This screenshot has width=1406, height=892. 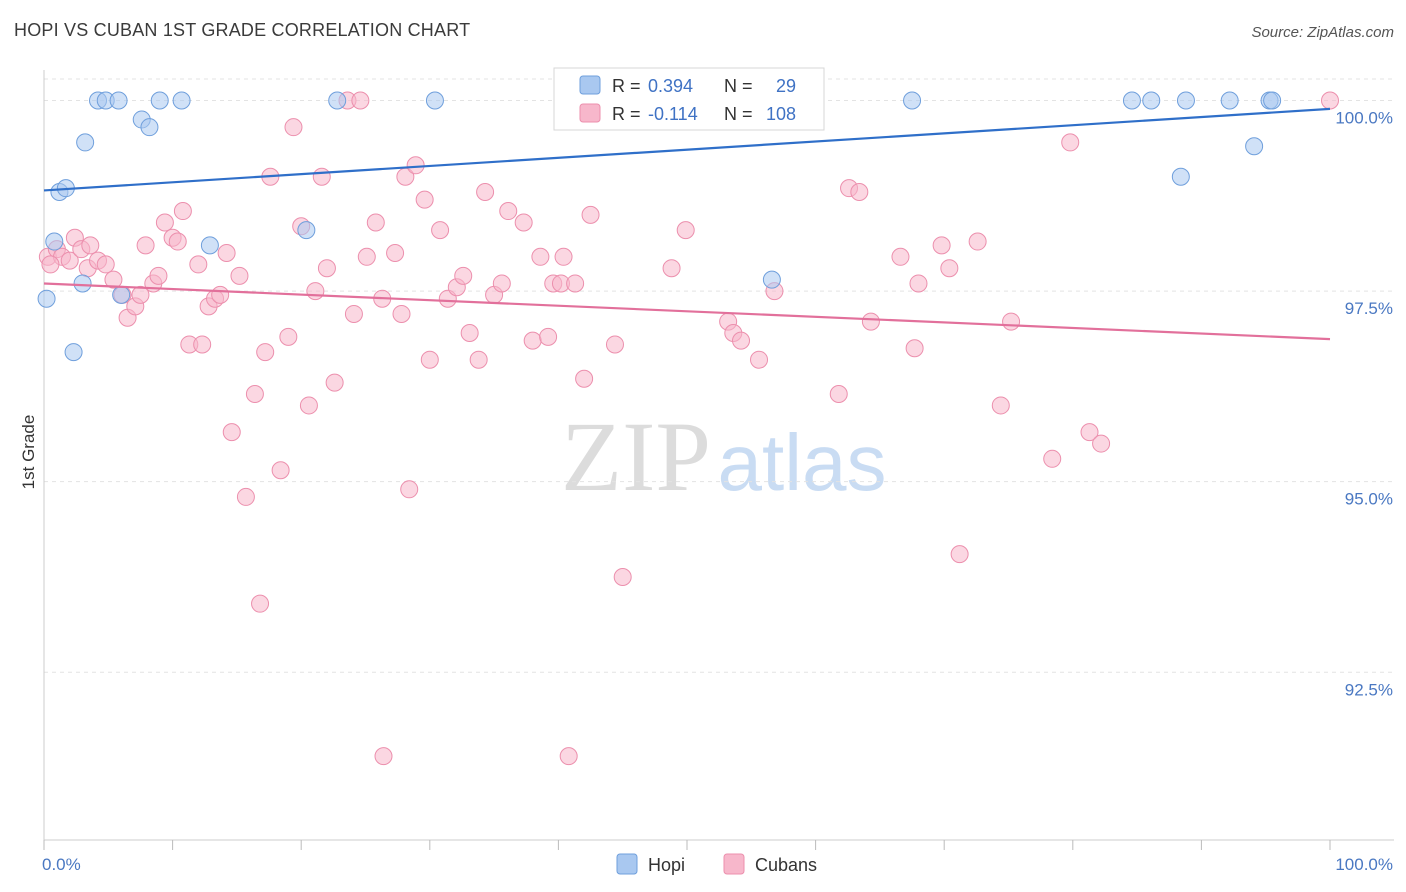 I want to click on legend-bottom: Hopi Cubans, so click(x=716, y=864).